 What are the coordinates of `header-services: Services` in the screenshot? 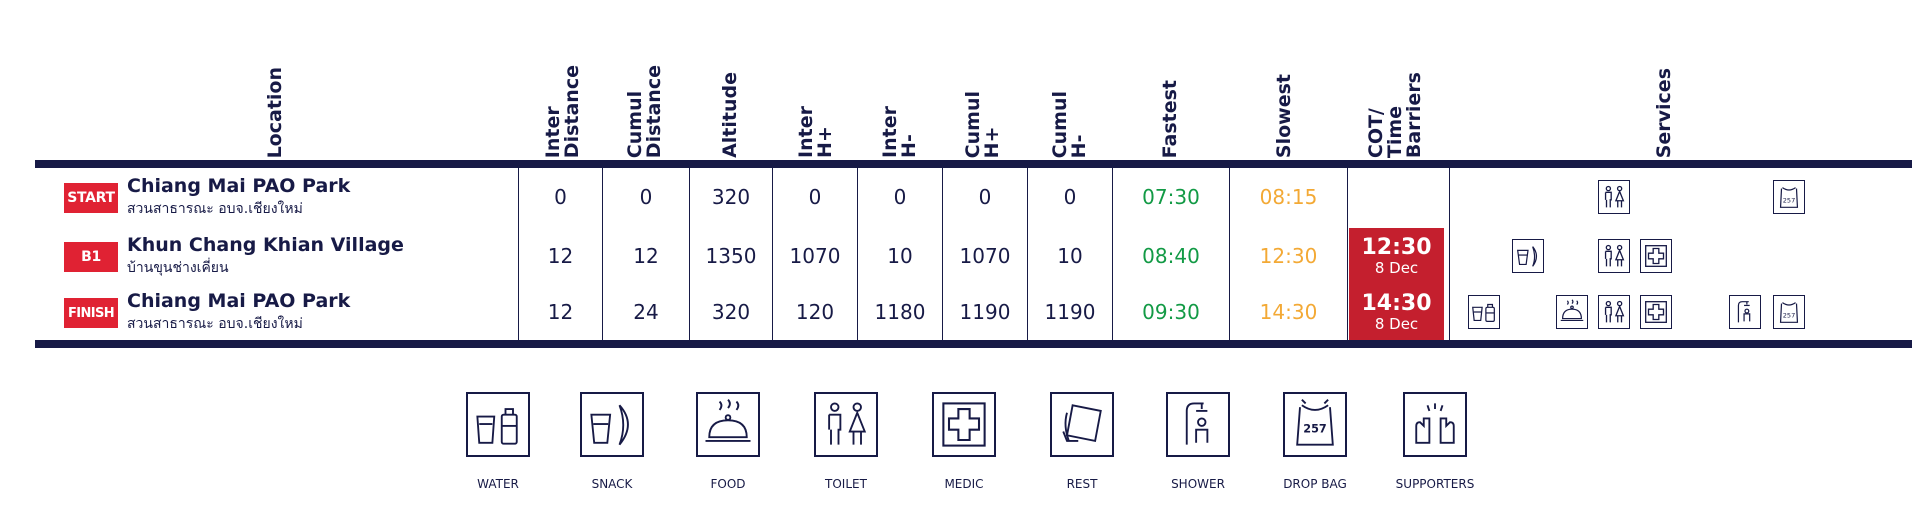 It's located at (1664, 79).